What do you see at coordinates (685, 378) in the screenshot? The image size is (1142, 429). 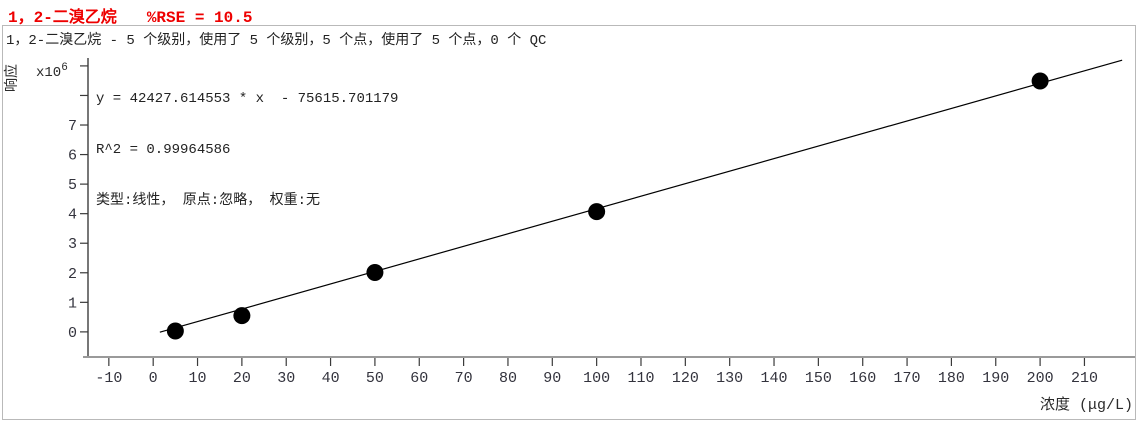 I see `x-tick-label: 120` at bounding box center [685, 378].